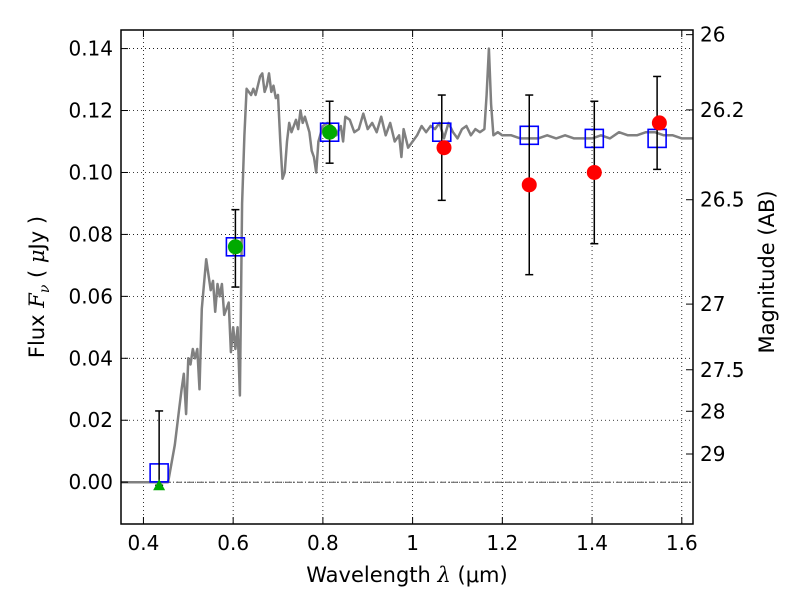  Describe the element at coordinates (90, 172) in the screenshot. I see `y-tick-label: 0.10` at that location.